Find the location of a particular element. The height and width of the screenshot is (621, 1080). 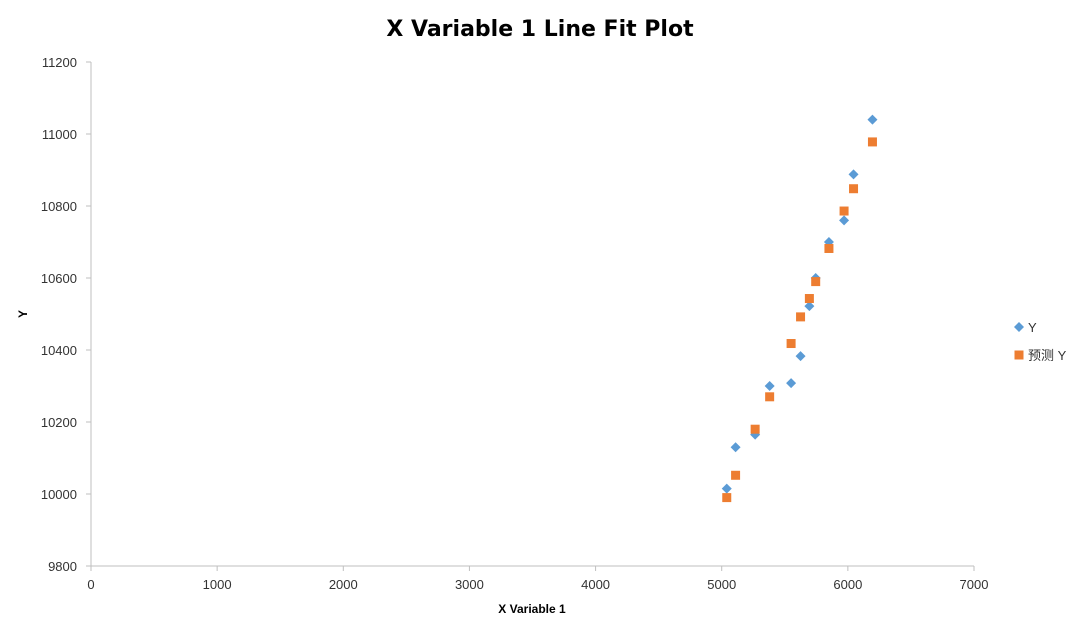

y-tick-label: 10000 is located at coordinates (59, 494).